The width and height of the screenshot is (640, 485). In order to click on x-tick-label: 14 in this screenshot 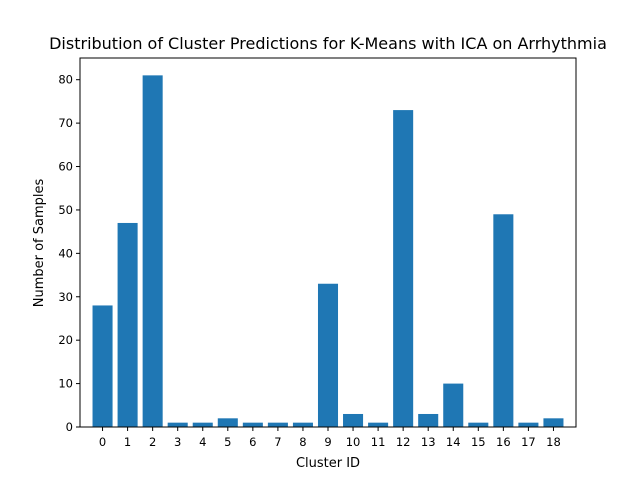, I will do `click(453, 442)`.